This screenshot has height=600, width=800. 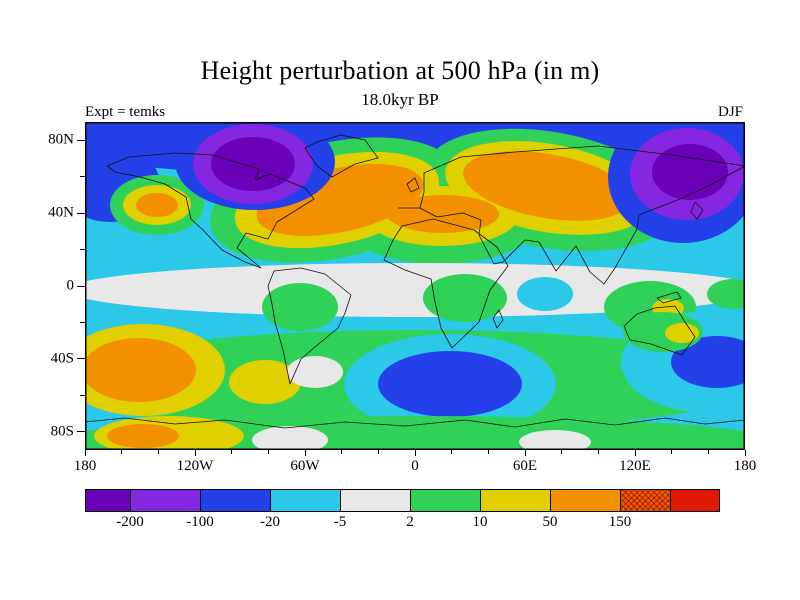 What do you see at coordinates (62, 431) in the screenshot?
I see `y-axis-tick-label: 80S` at bounding box center [62, 431].